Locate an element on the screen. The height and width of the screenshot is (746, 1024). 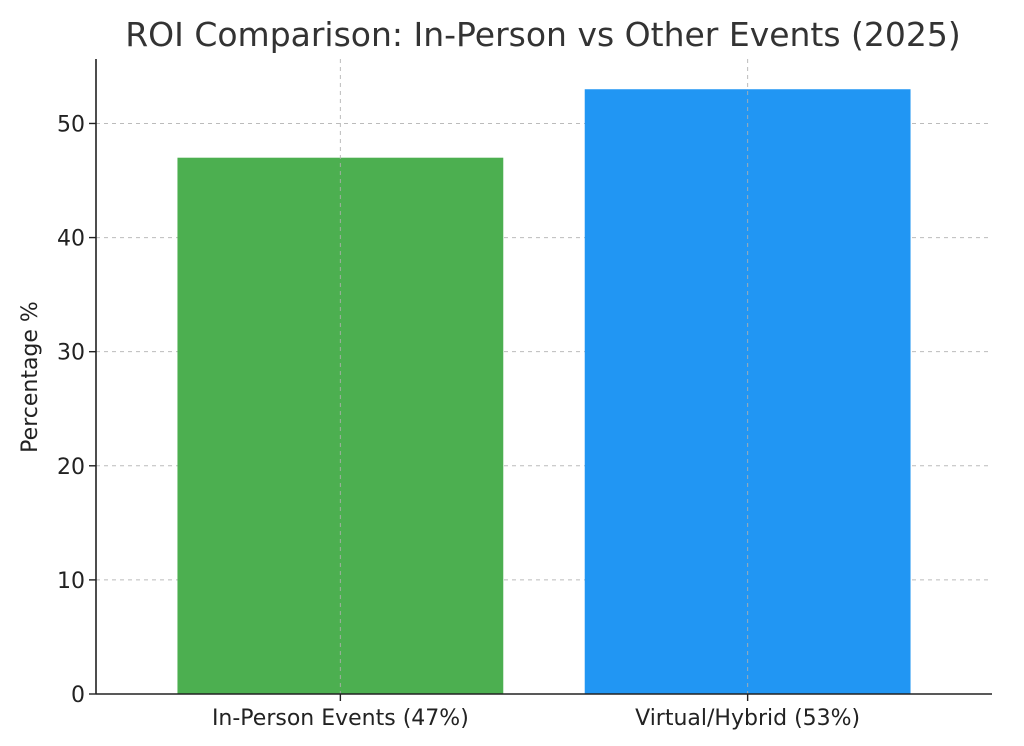
y-tick-label: 10 is located at coordinates (71, 581).